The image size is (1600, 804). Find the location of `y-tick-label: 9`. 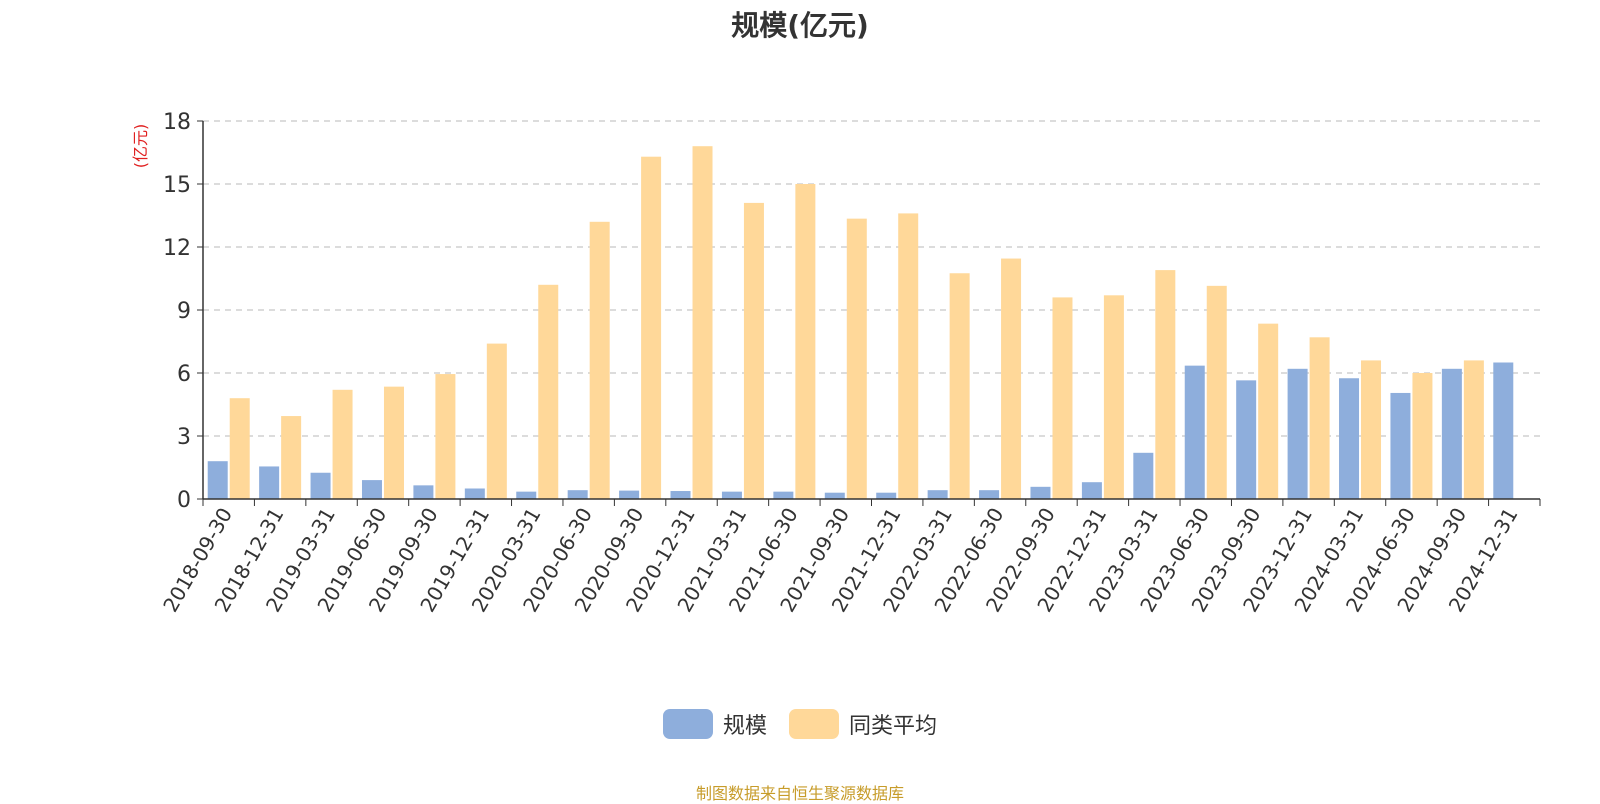

y-tick-label: 9 is located at coordinates (184, 311).